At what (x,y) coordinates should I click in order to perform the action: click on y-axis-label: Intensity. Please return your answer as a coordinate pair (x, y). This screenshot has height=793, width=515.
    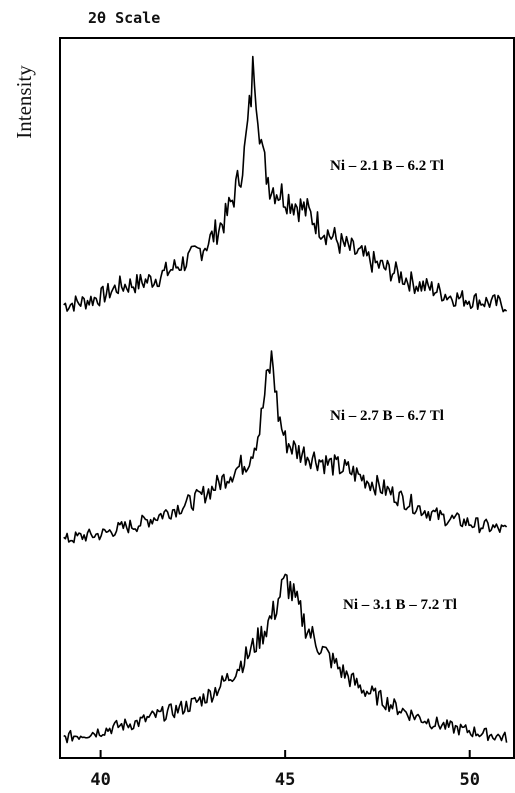
    Looking at the image, I should click on (24, 102).